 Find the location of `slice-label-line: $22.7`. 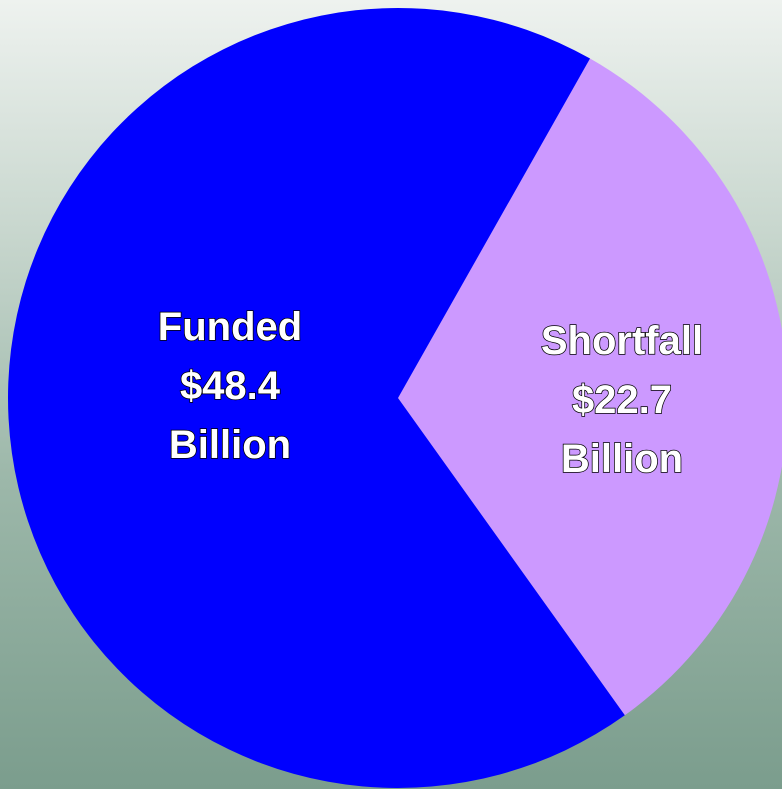

slice-label-line: $22.7 is located at coordinates (622, 400).